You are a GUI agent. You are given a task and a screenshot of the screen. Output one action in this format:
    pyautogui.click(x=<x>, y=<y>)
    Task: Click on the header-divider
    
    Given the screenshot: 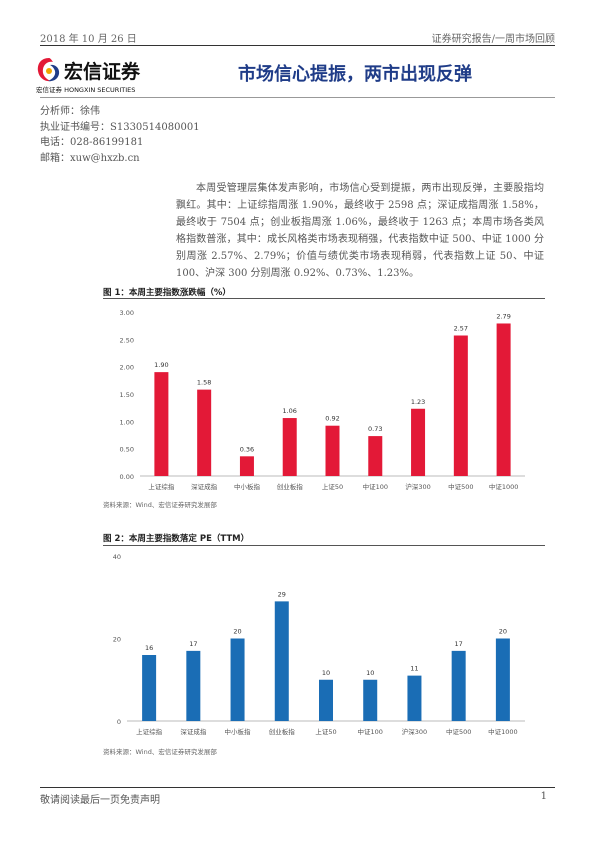 What is the action you would take?
    pyautogui.click(x=297, y=45)
    